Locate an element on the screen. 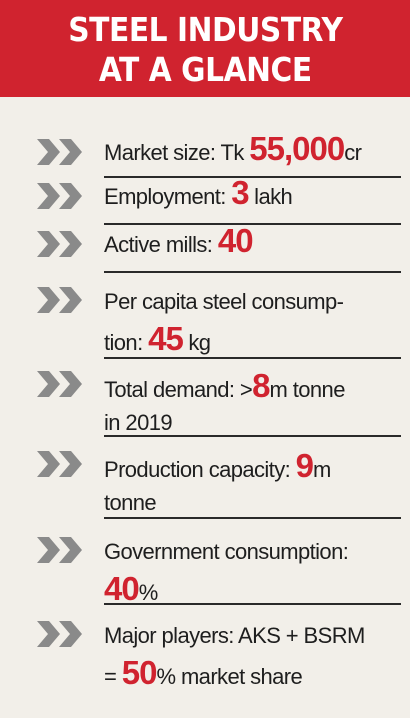 The height and width of the screenshot is (718, 410). fact-line: tion: 45 kg is located at coordinates (254, 338).